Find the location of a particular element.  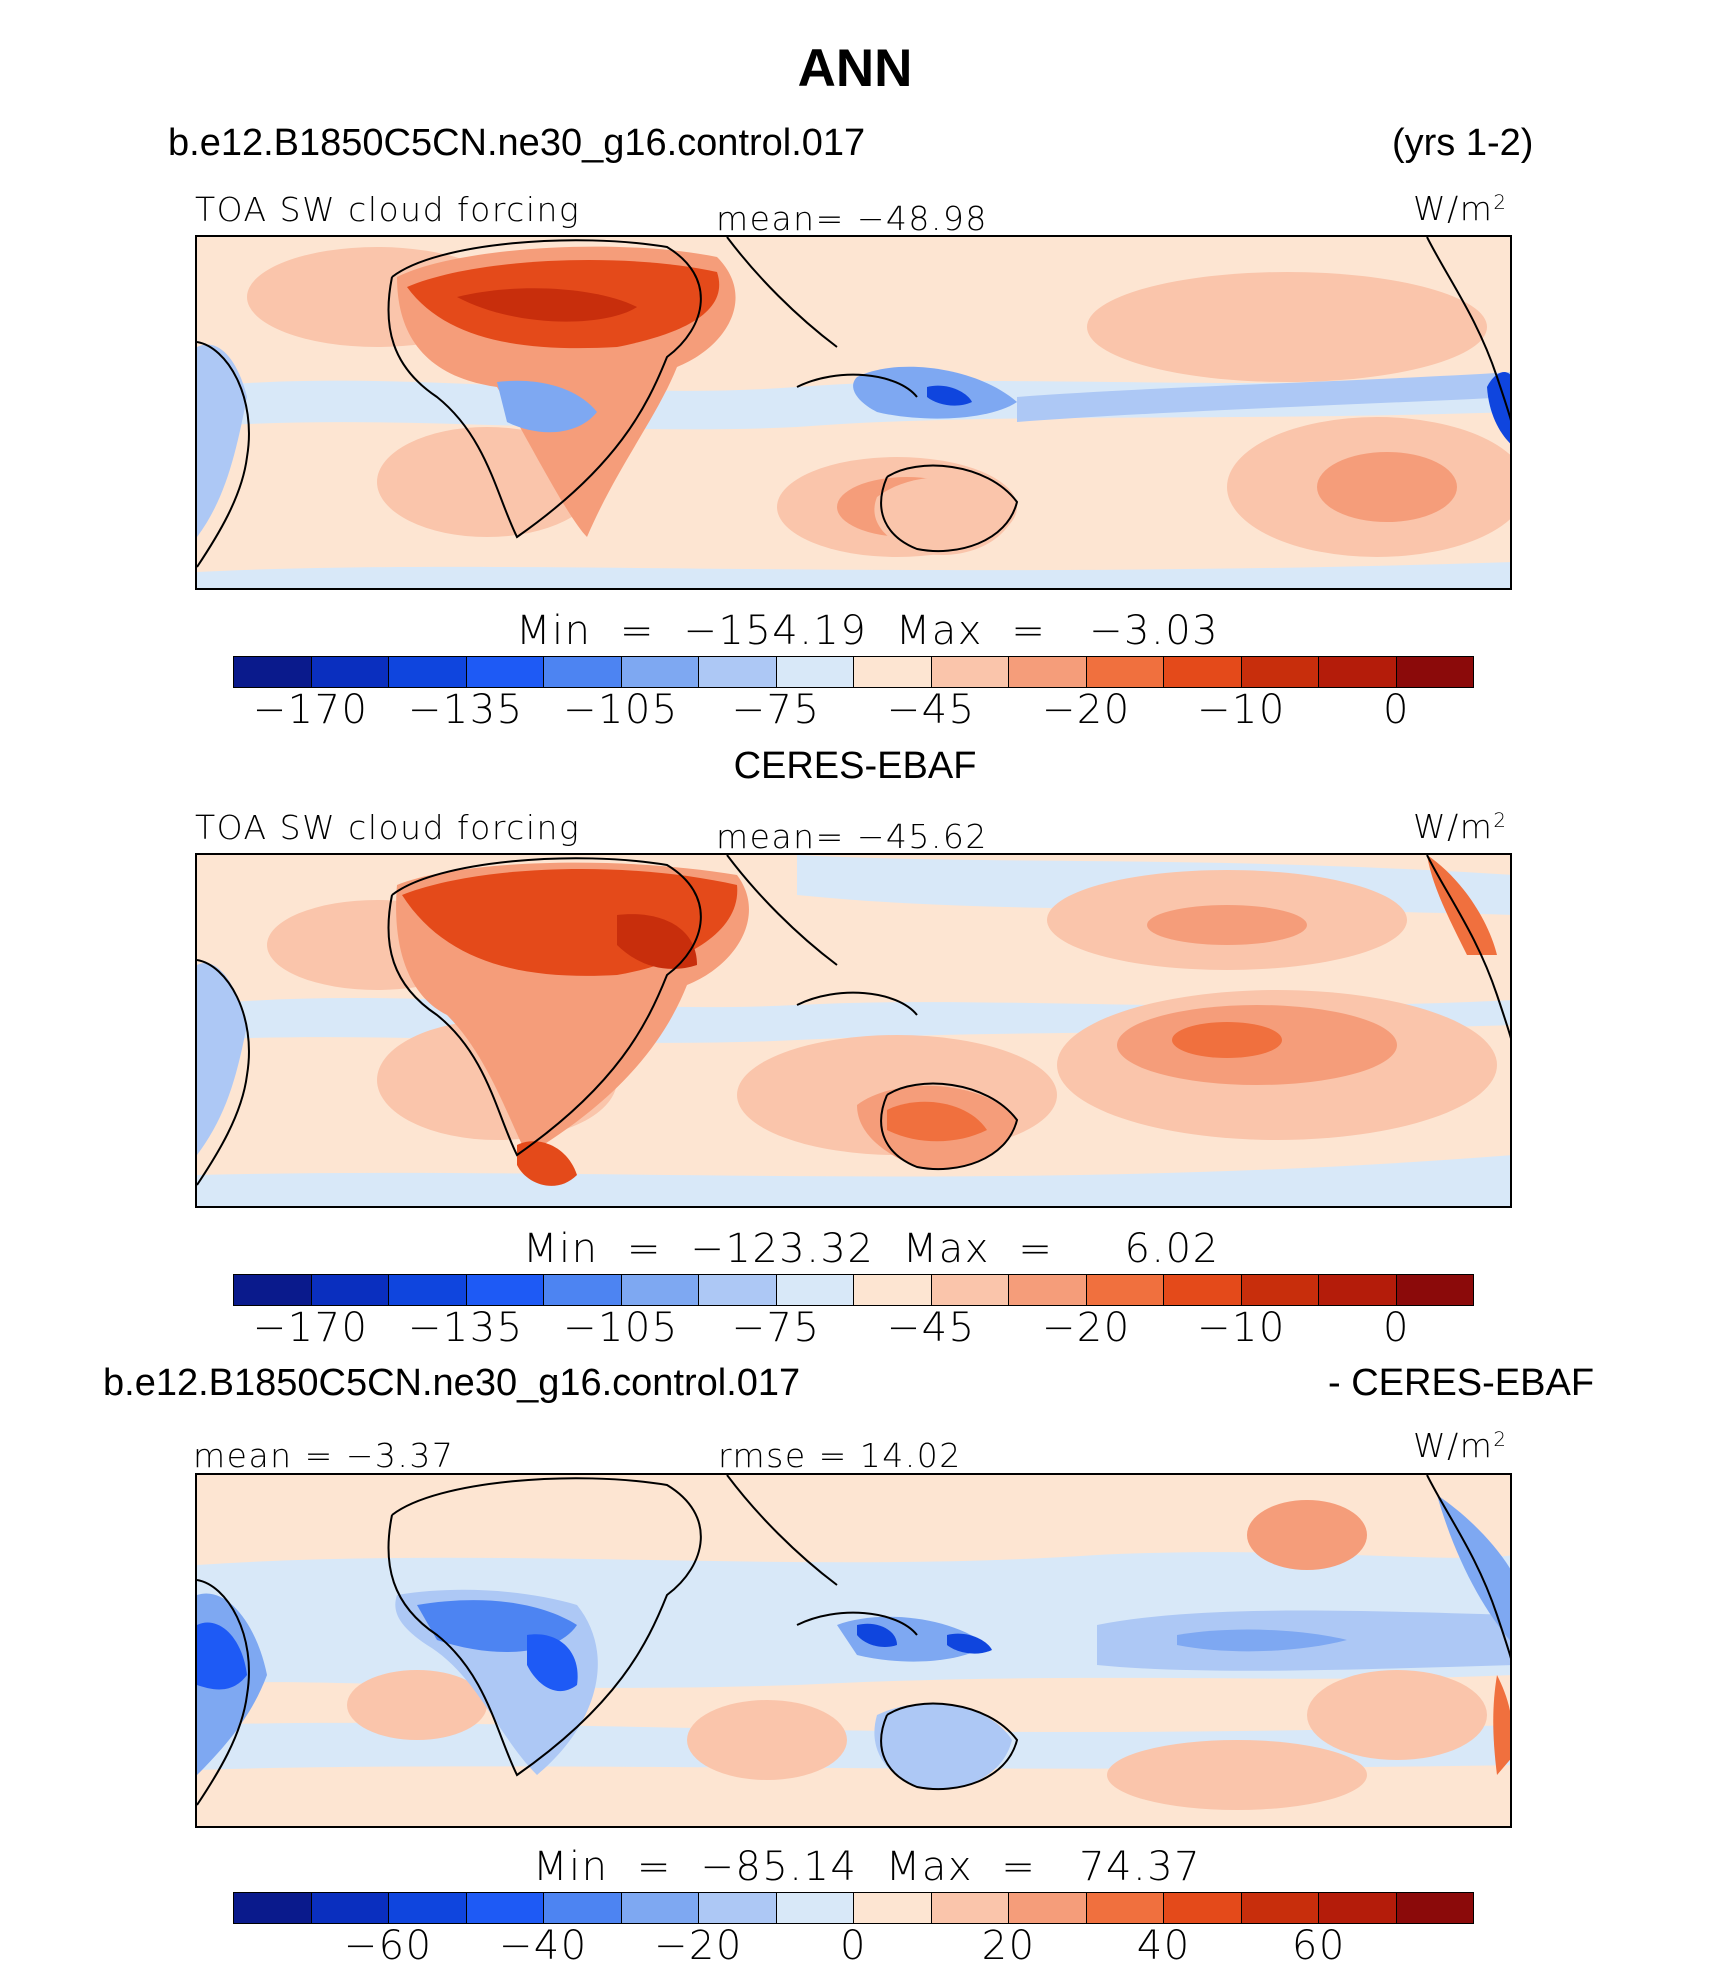

panel3-patch-indian is located at coordinates (767, 1740).